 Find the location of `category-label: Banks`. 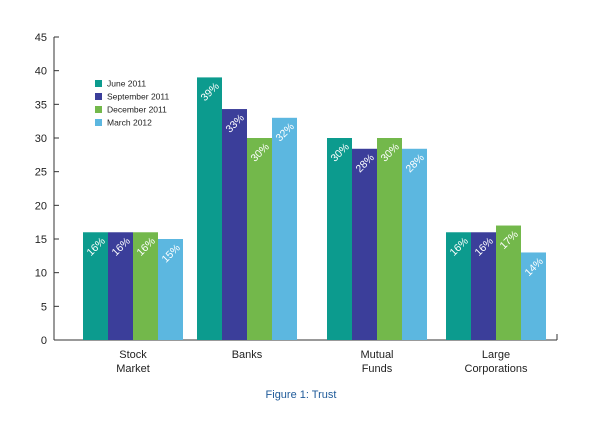

category-label: Banks is located at coordinates (247, 355).